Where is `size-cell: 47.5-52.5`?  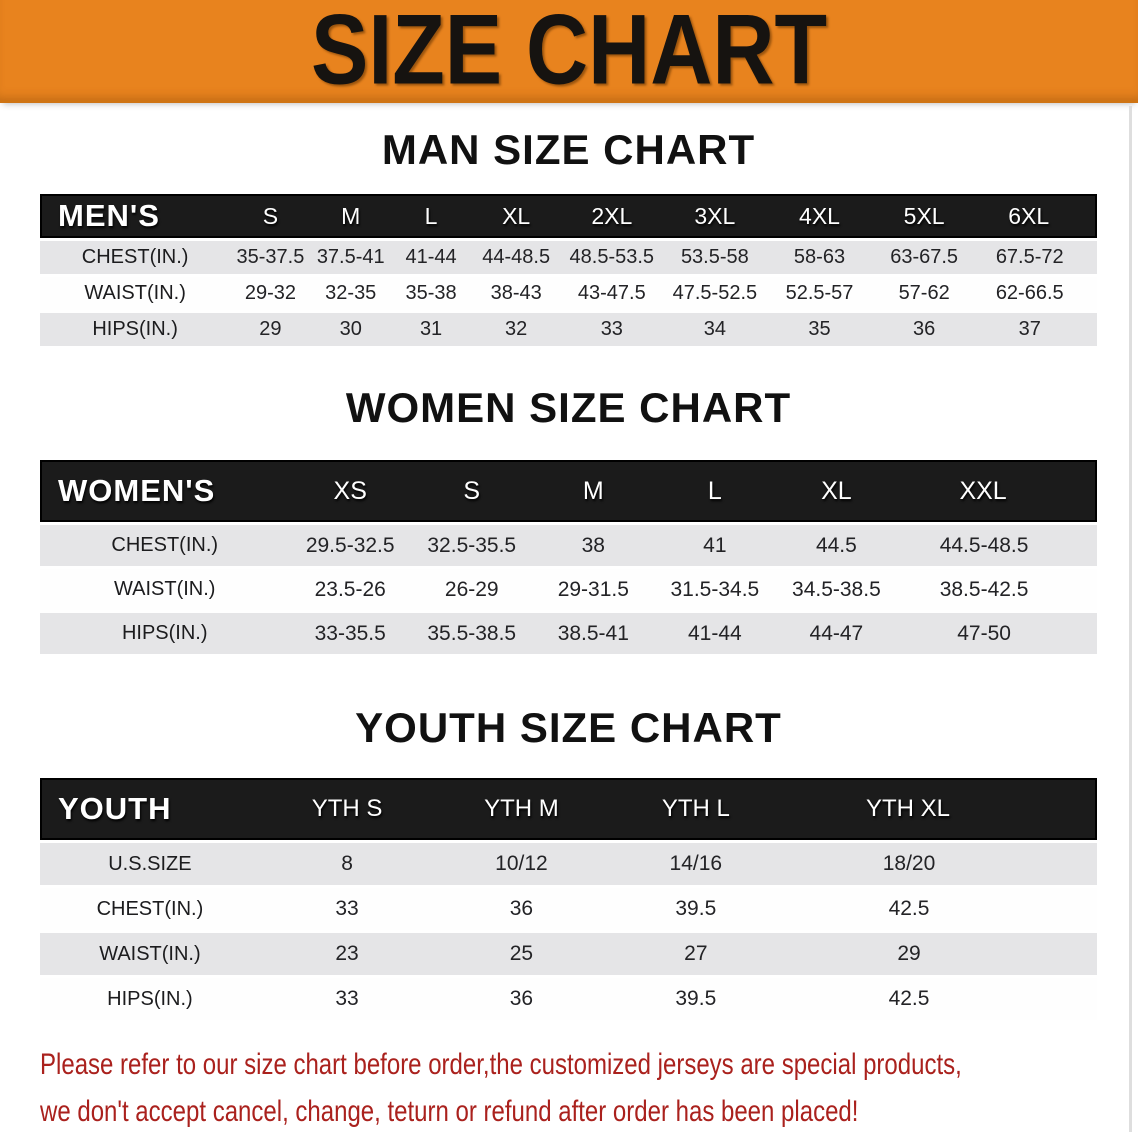 size-cell: 47.5-52.5 is located at coordinates (715, 293).